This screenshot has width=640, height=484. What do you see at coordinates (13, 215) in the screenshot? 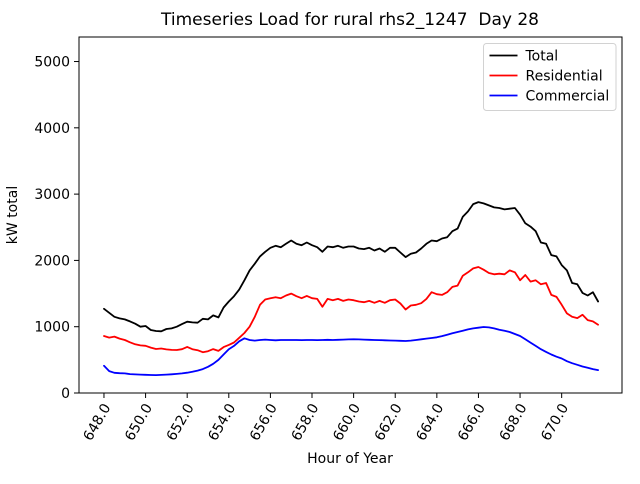
I see `y-axis-label: kW total` at bounding box center [13, 215].